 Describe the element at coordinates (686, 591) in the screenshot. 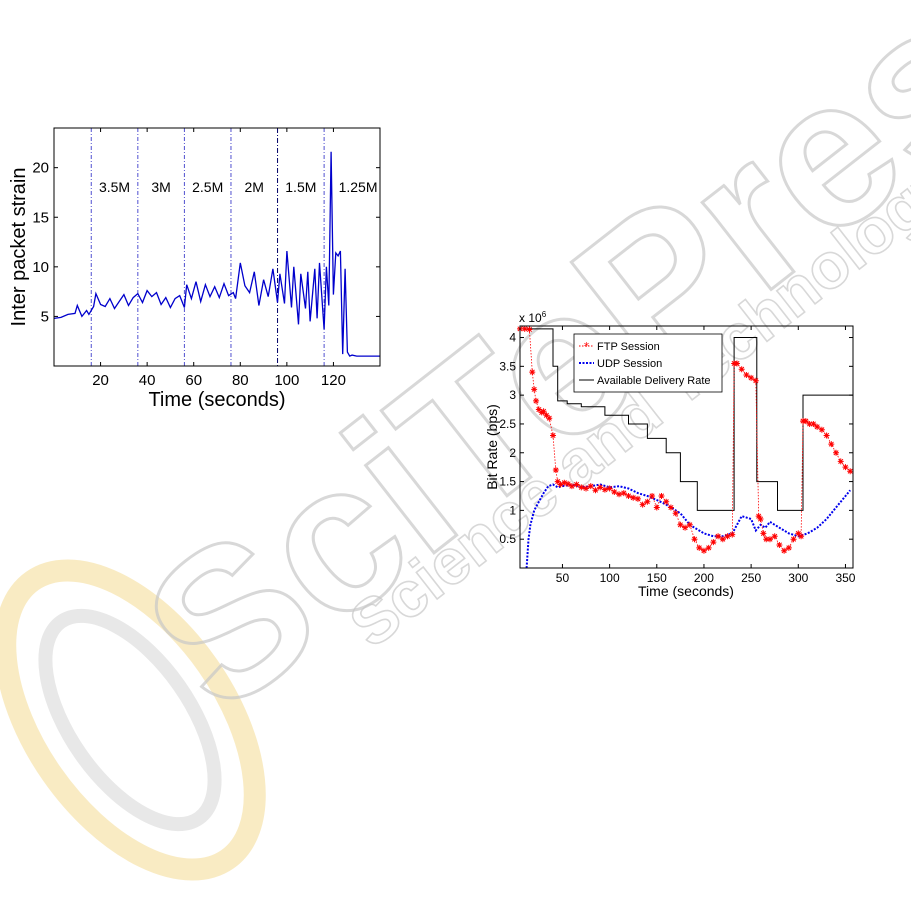

I see `bitrate-x-axis-label: Time (seconds)` at that location.